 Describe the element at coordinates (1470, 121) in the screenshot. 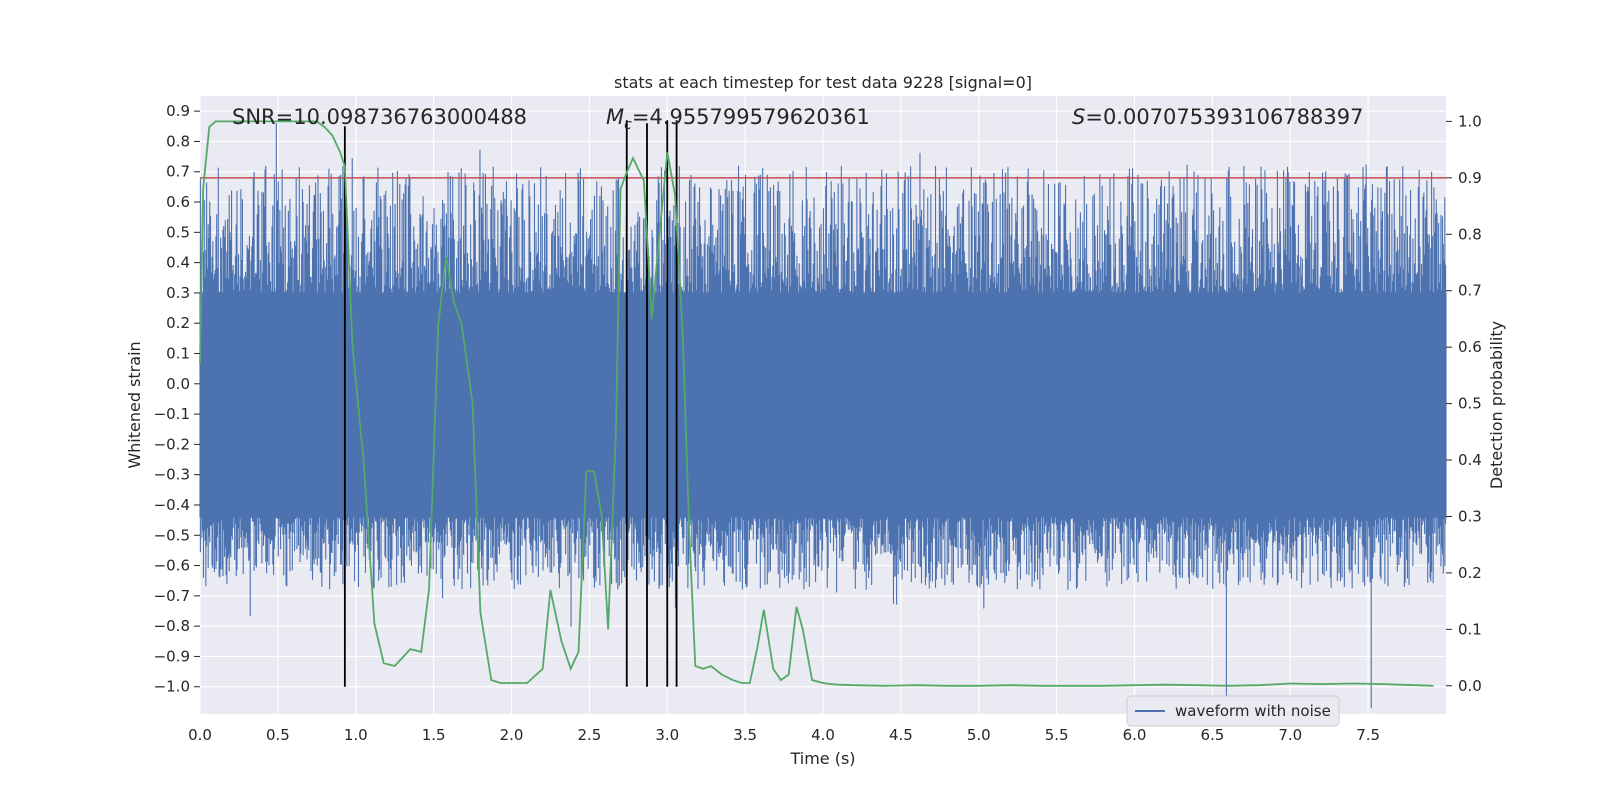

I see `y2-tick-label: 1.0` at that location.